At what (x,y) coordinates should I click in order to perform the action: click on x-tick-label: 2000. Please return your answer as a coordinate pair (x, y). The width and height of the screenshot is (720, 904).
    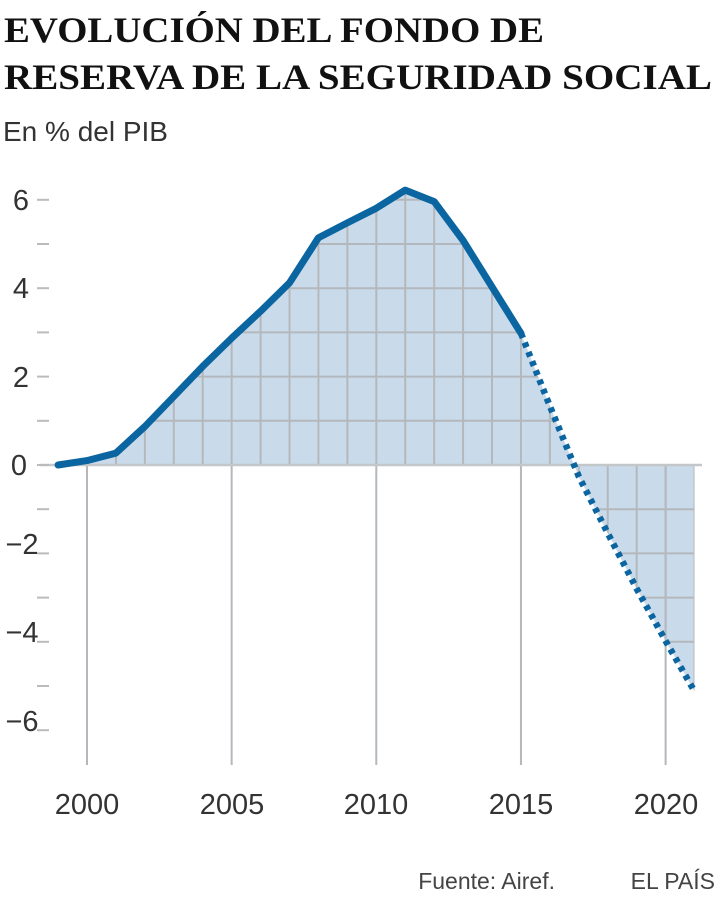
    Looking at the image, I should click on (87, 805).